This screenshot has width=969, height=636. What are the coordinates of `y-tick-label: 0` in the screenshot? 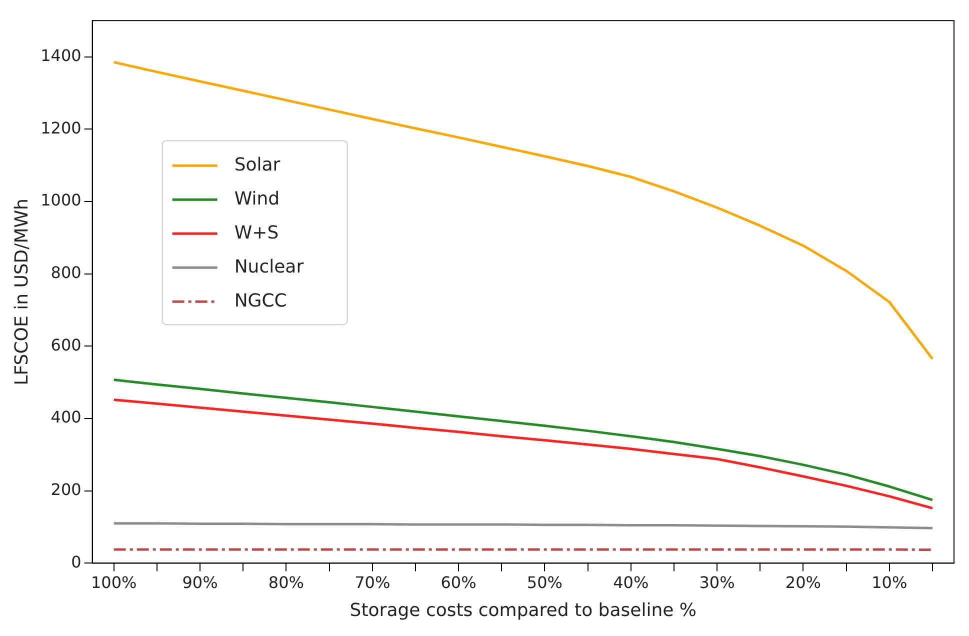 It's located at (76, 562).